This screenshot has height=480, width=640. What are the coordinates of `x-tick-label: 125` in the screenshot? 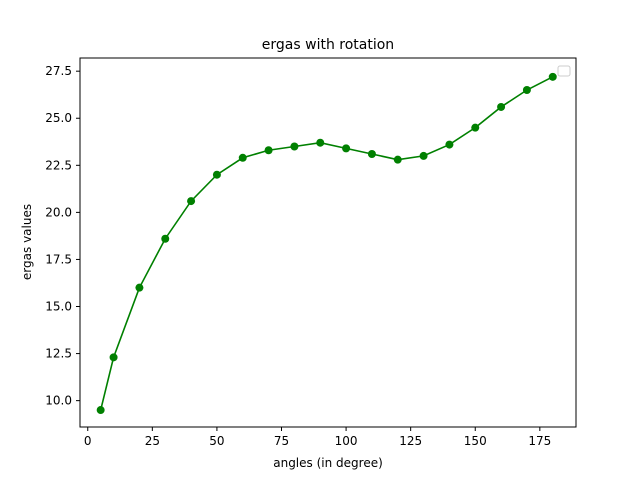 It's located at (410, 441).